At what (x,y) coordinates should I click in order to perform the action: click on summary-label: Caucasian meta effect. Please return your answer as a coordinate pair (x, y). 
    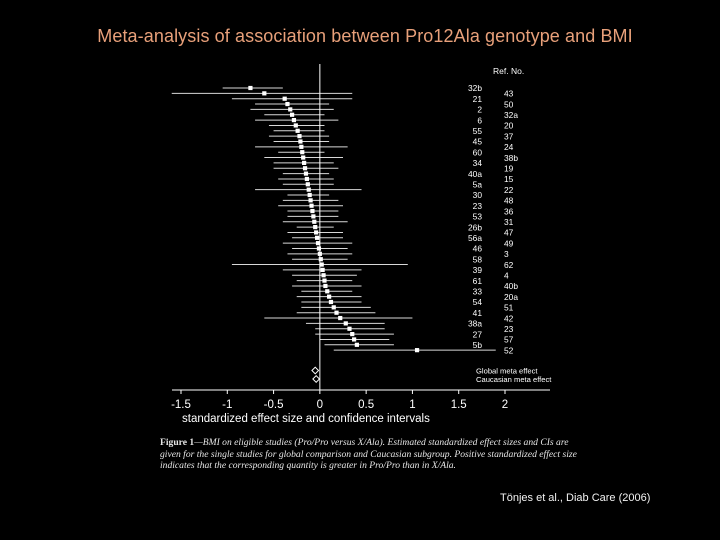
    Looking at the image, I should click on (514, 379).